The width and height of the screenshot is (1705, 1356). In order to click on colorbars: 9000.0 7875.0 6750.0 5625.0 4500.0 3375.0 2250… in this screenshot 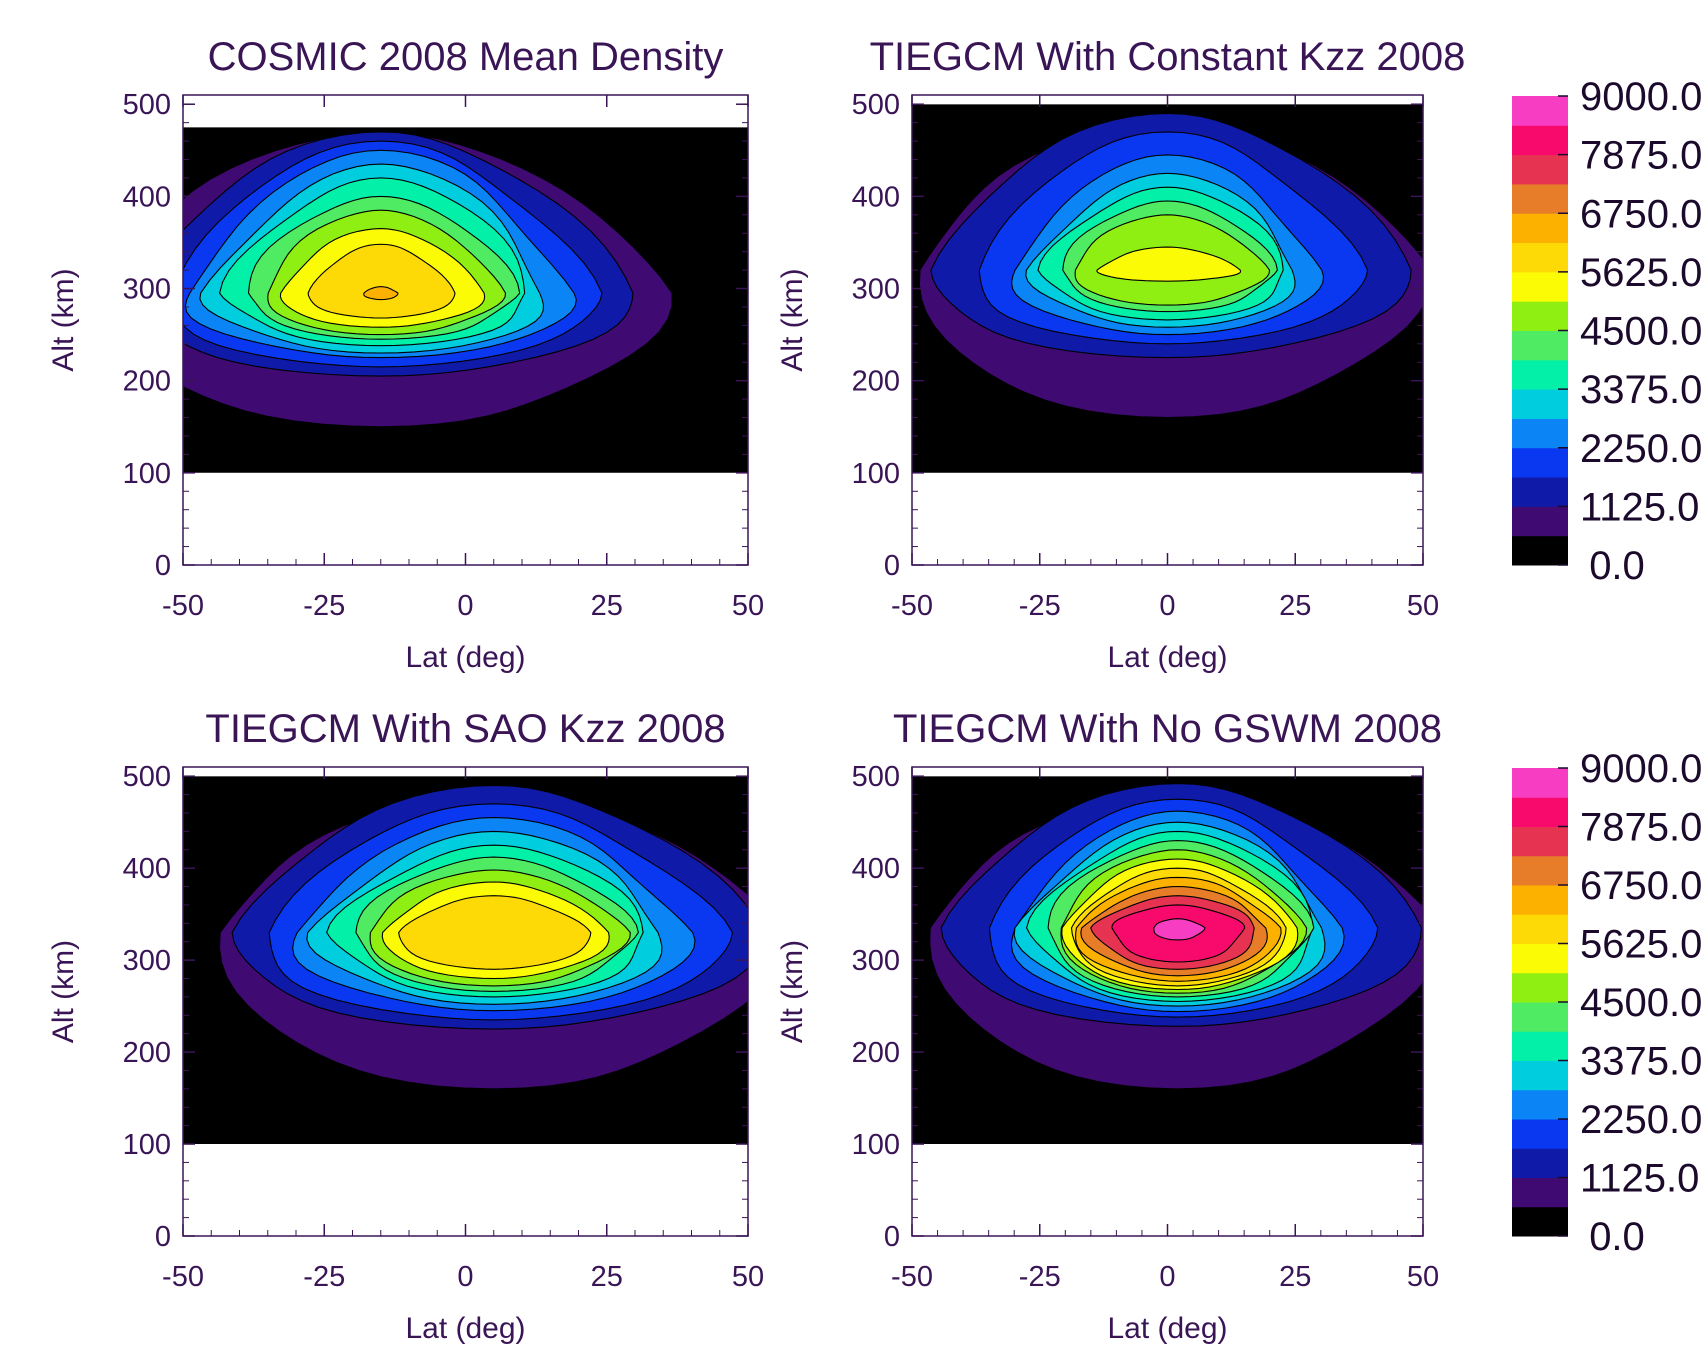, I will do `click(1607, 667)`.